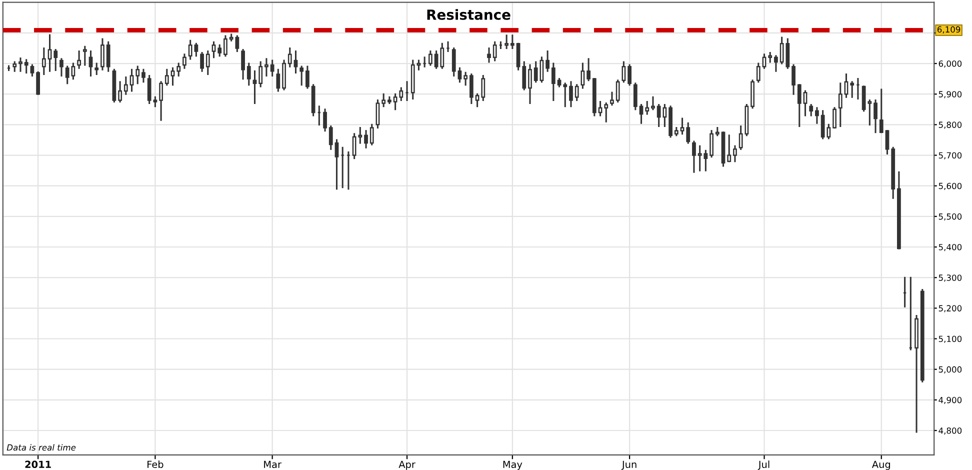  What do you see at coordinates (41, 447) in the screenshot?
I see `annotation: Data is real time` at bounding box center [41, 447].